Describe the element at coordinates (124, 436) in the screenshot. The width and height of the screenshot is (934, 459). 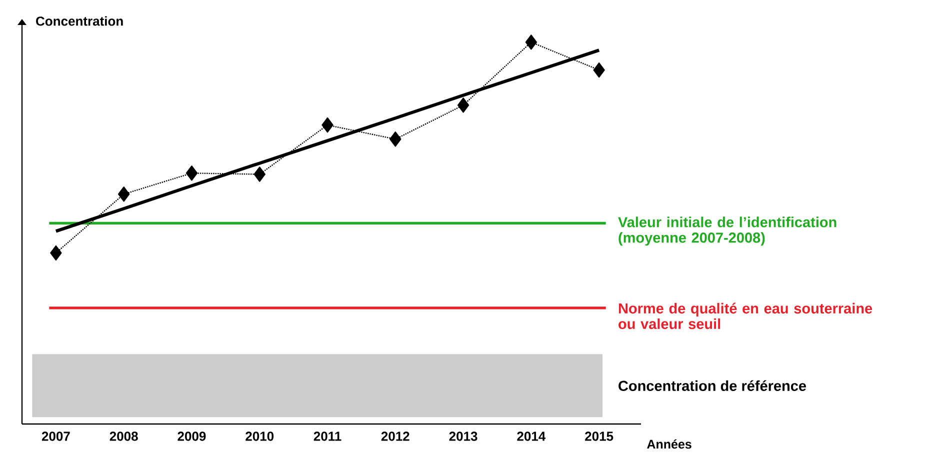
I see `x-tick-label: 2008` at that location.